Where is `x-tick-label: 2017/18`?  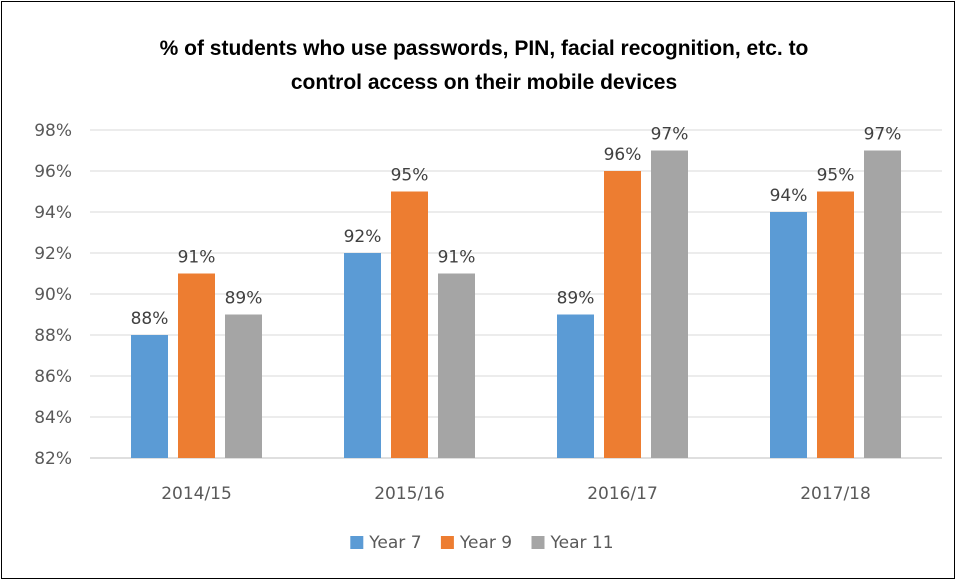 x-tick-label: 2017/18 is located at coordinates (835, 494).